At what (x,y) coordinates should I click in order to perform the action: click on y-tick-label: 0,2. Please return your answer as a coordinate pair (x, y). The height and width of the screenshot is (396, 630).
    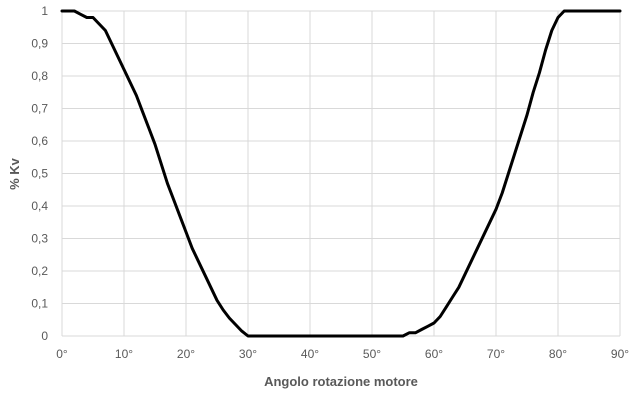
    Looking at the image, I should click on (39, 271).